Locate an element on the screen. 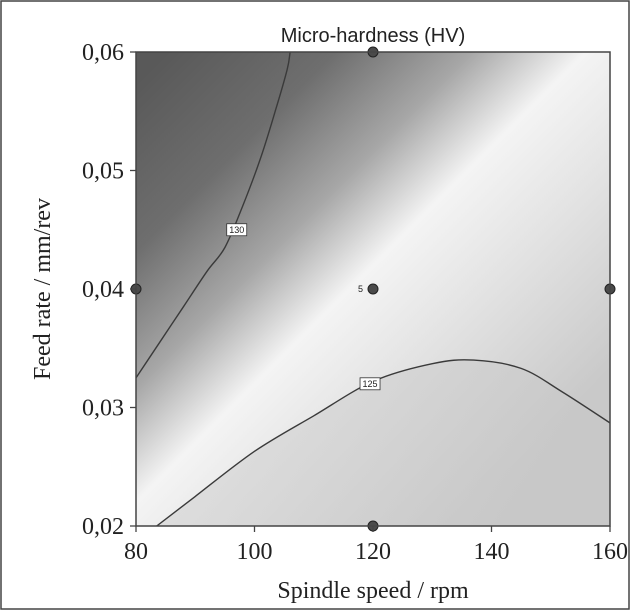 The height and width of the screenshot is (615, 630). contour-label-text: 130 is located at coordinates (236, 230).